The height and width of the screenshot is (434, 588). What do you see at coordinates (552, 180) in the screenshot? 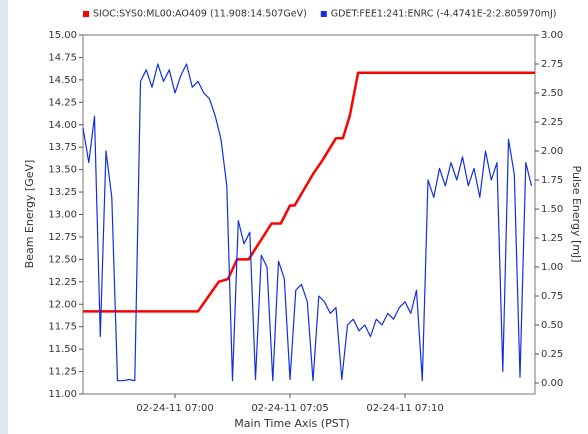
I see `y2-tick-label: 1.75` at bounding box center [552, 180].